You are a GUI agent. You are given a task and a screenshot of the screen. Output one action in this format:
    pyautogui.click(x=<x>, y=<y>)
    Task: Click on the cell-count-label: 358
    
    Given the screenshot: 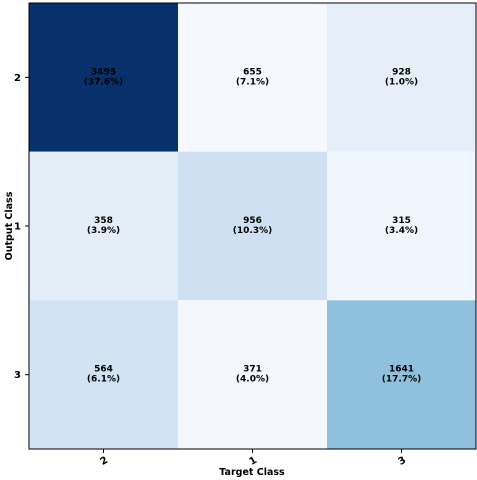 What is the action you would take?
    pyautogui.click(x=103, y=221)
    